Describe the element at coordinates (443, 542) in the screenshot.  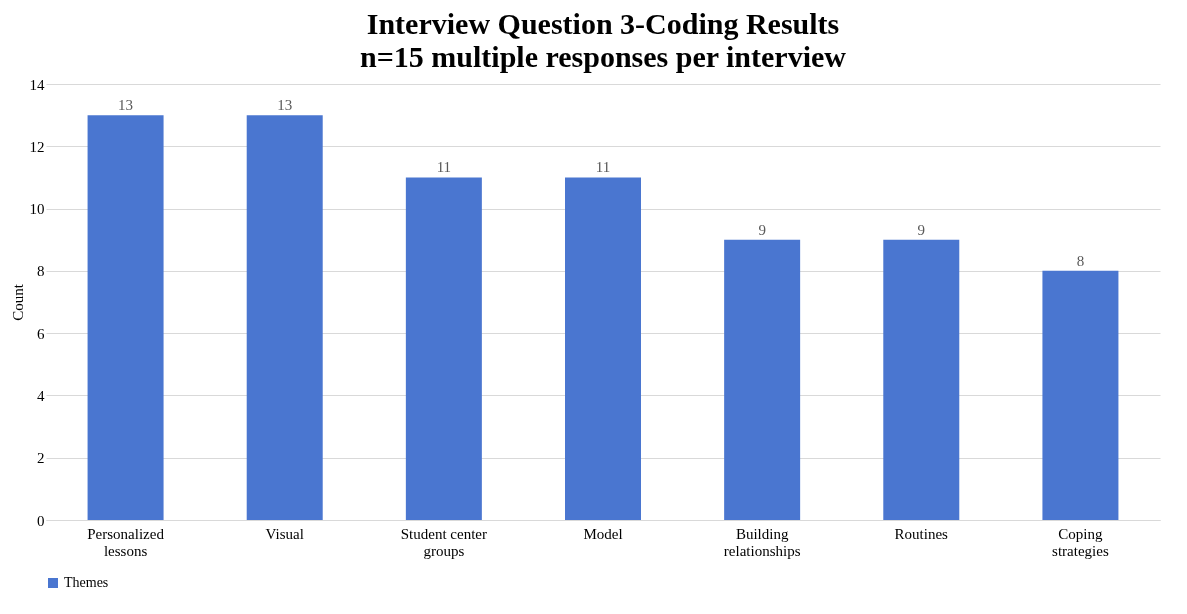
I see `x-tick-label: Student center groups` at that location.